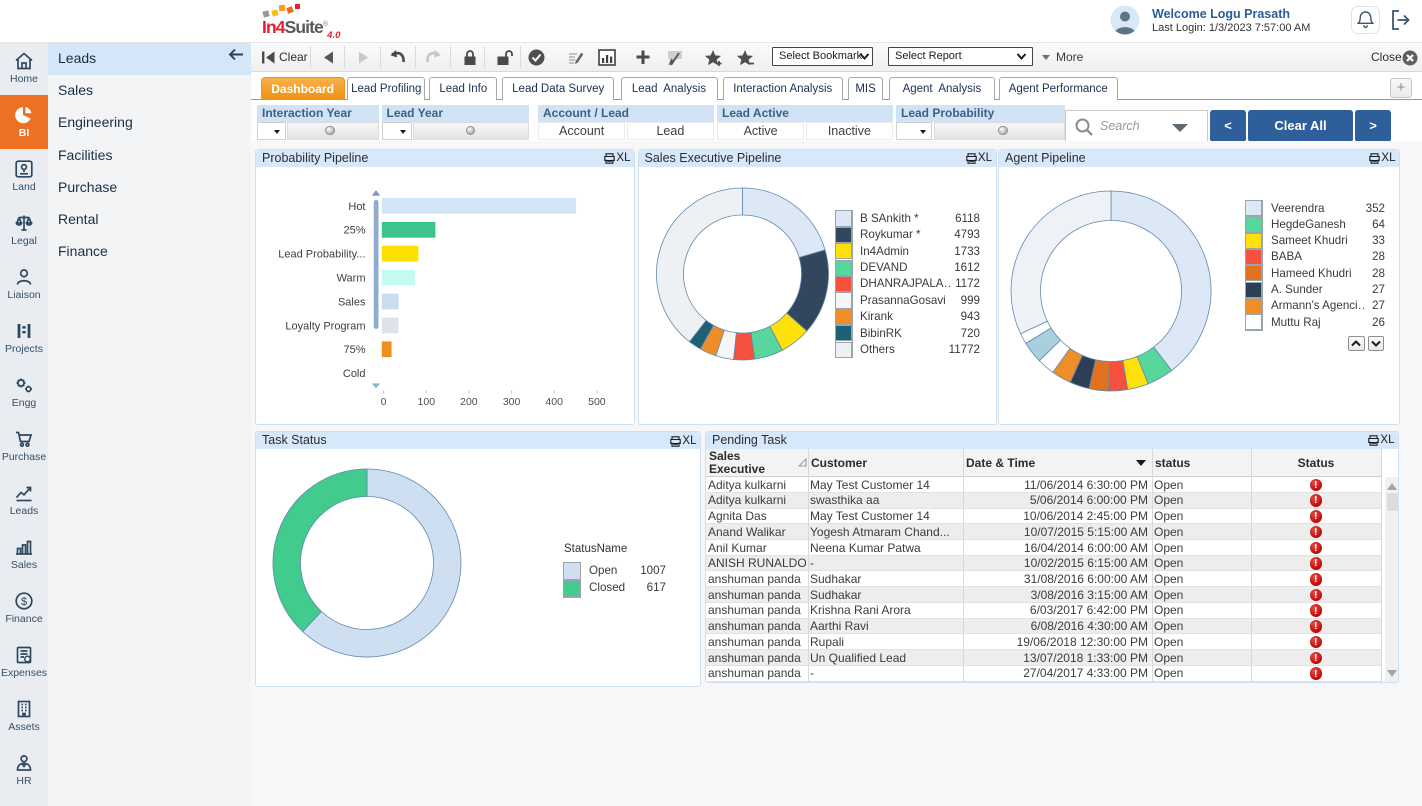 The height and width of the screenshot is (806, 1422). Describe the element at coordinates (384, 402) in the screenshot. I see `svg-text: 0` at that location.